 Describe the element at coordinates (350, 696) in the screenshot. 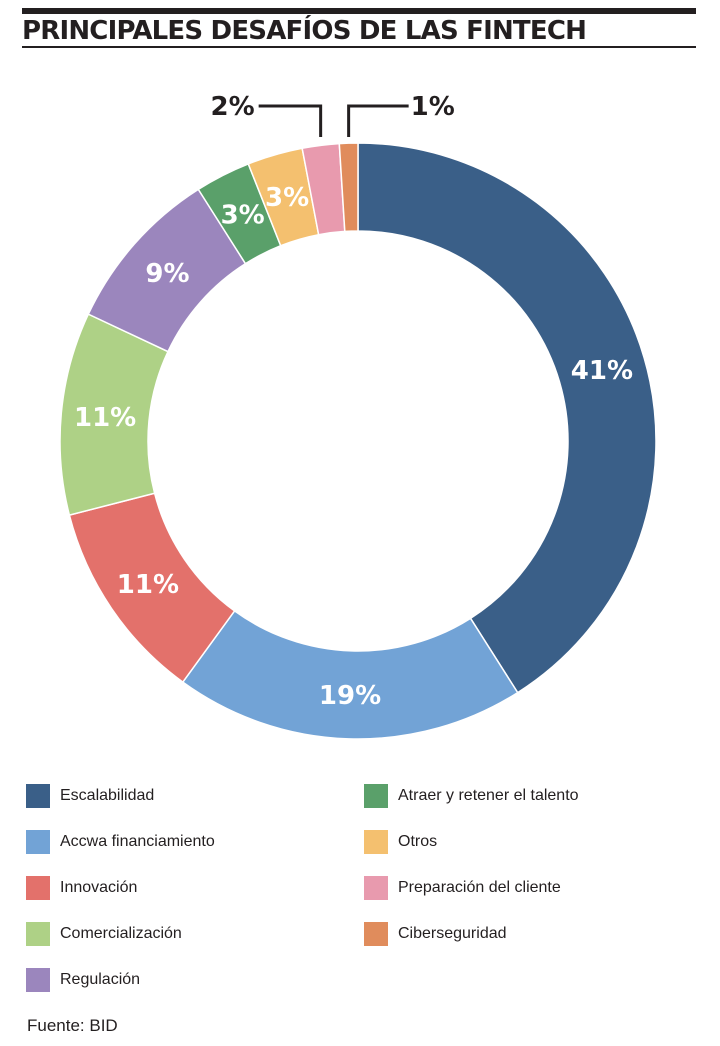

I see `data-label-accwa-financiamiento: 19%` at that location.